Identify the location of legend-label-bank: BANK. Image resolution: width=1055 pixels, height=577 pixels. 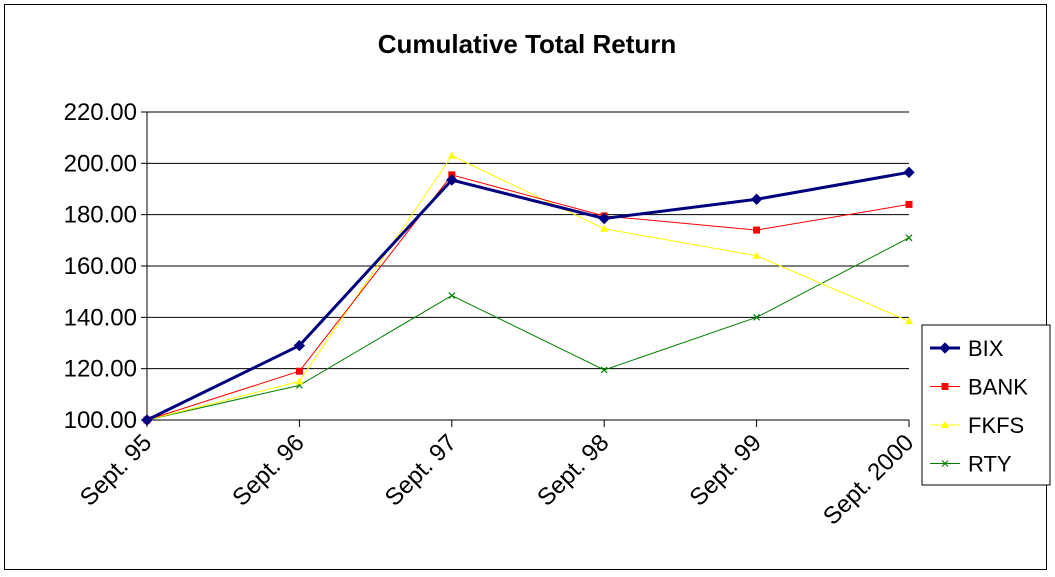
(998, 387).